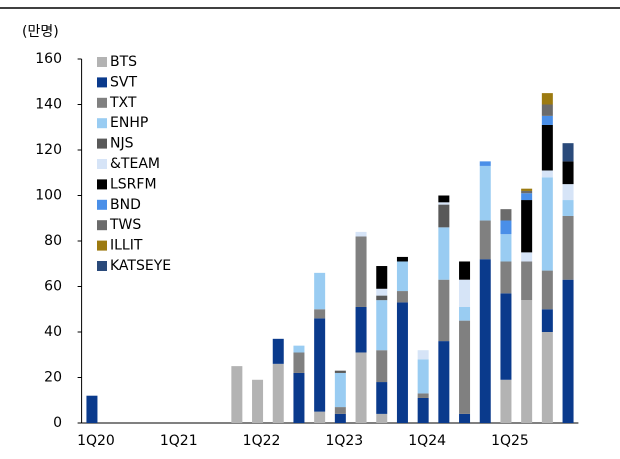 This screenshot has height=459, width=620. I want to click on y-tick-label: 100, so click(48, 196).